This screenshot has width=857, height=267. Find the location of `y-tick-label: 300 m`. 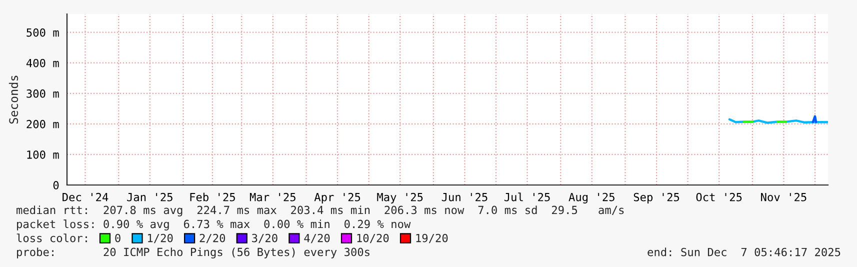

y-tick-label: 300 m is located at coordinates (42, 93).